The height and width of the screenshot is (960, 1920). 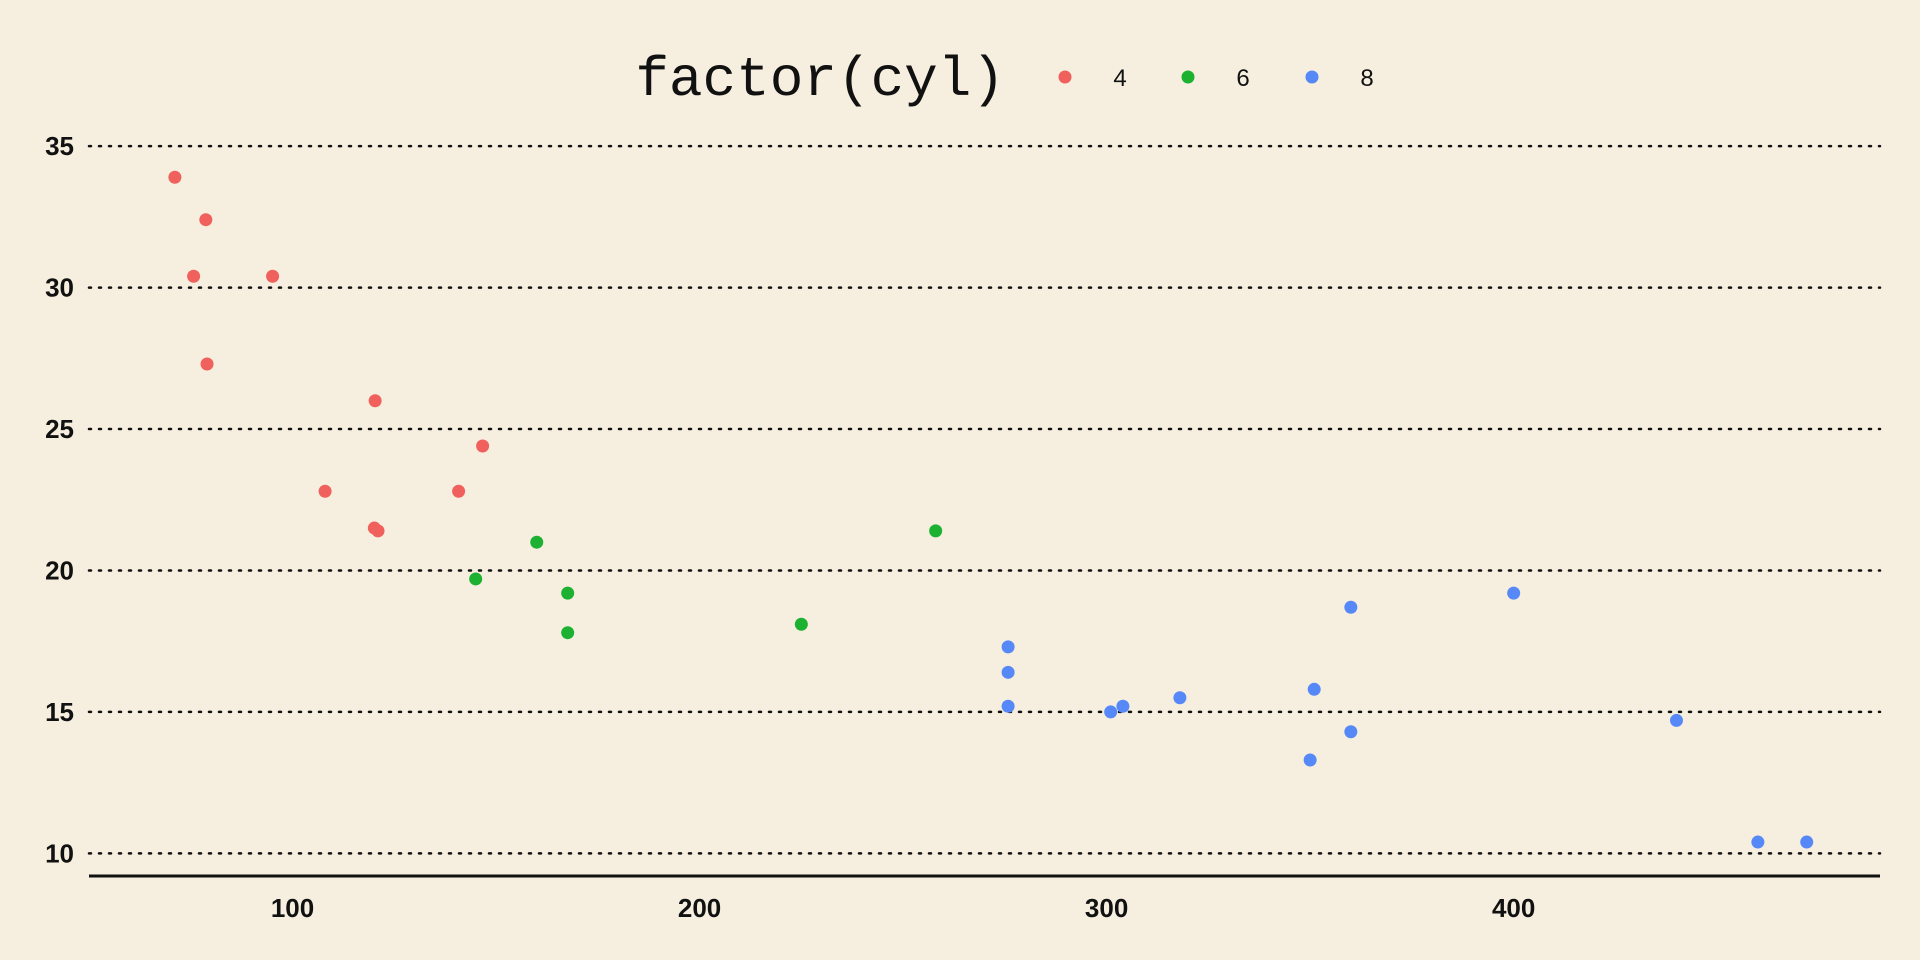 I want to click on legend-items: 4 6 8, so click(x=1216, y=78).